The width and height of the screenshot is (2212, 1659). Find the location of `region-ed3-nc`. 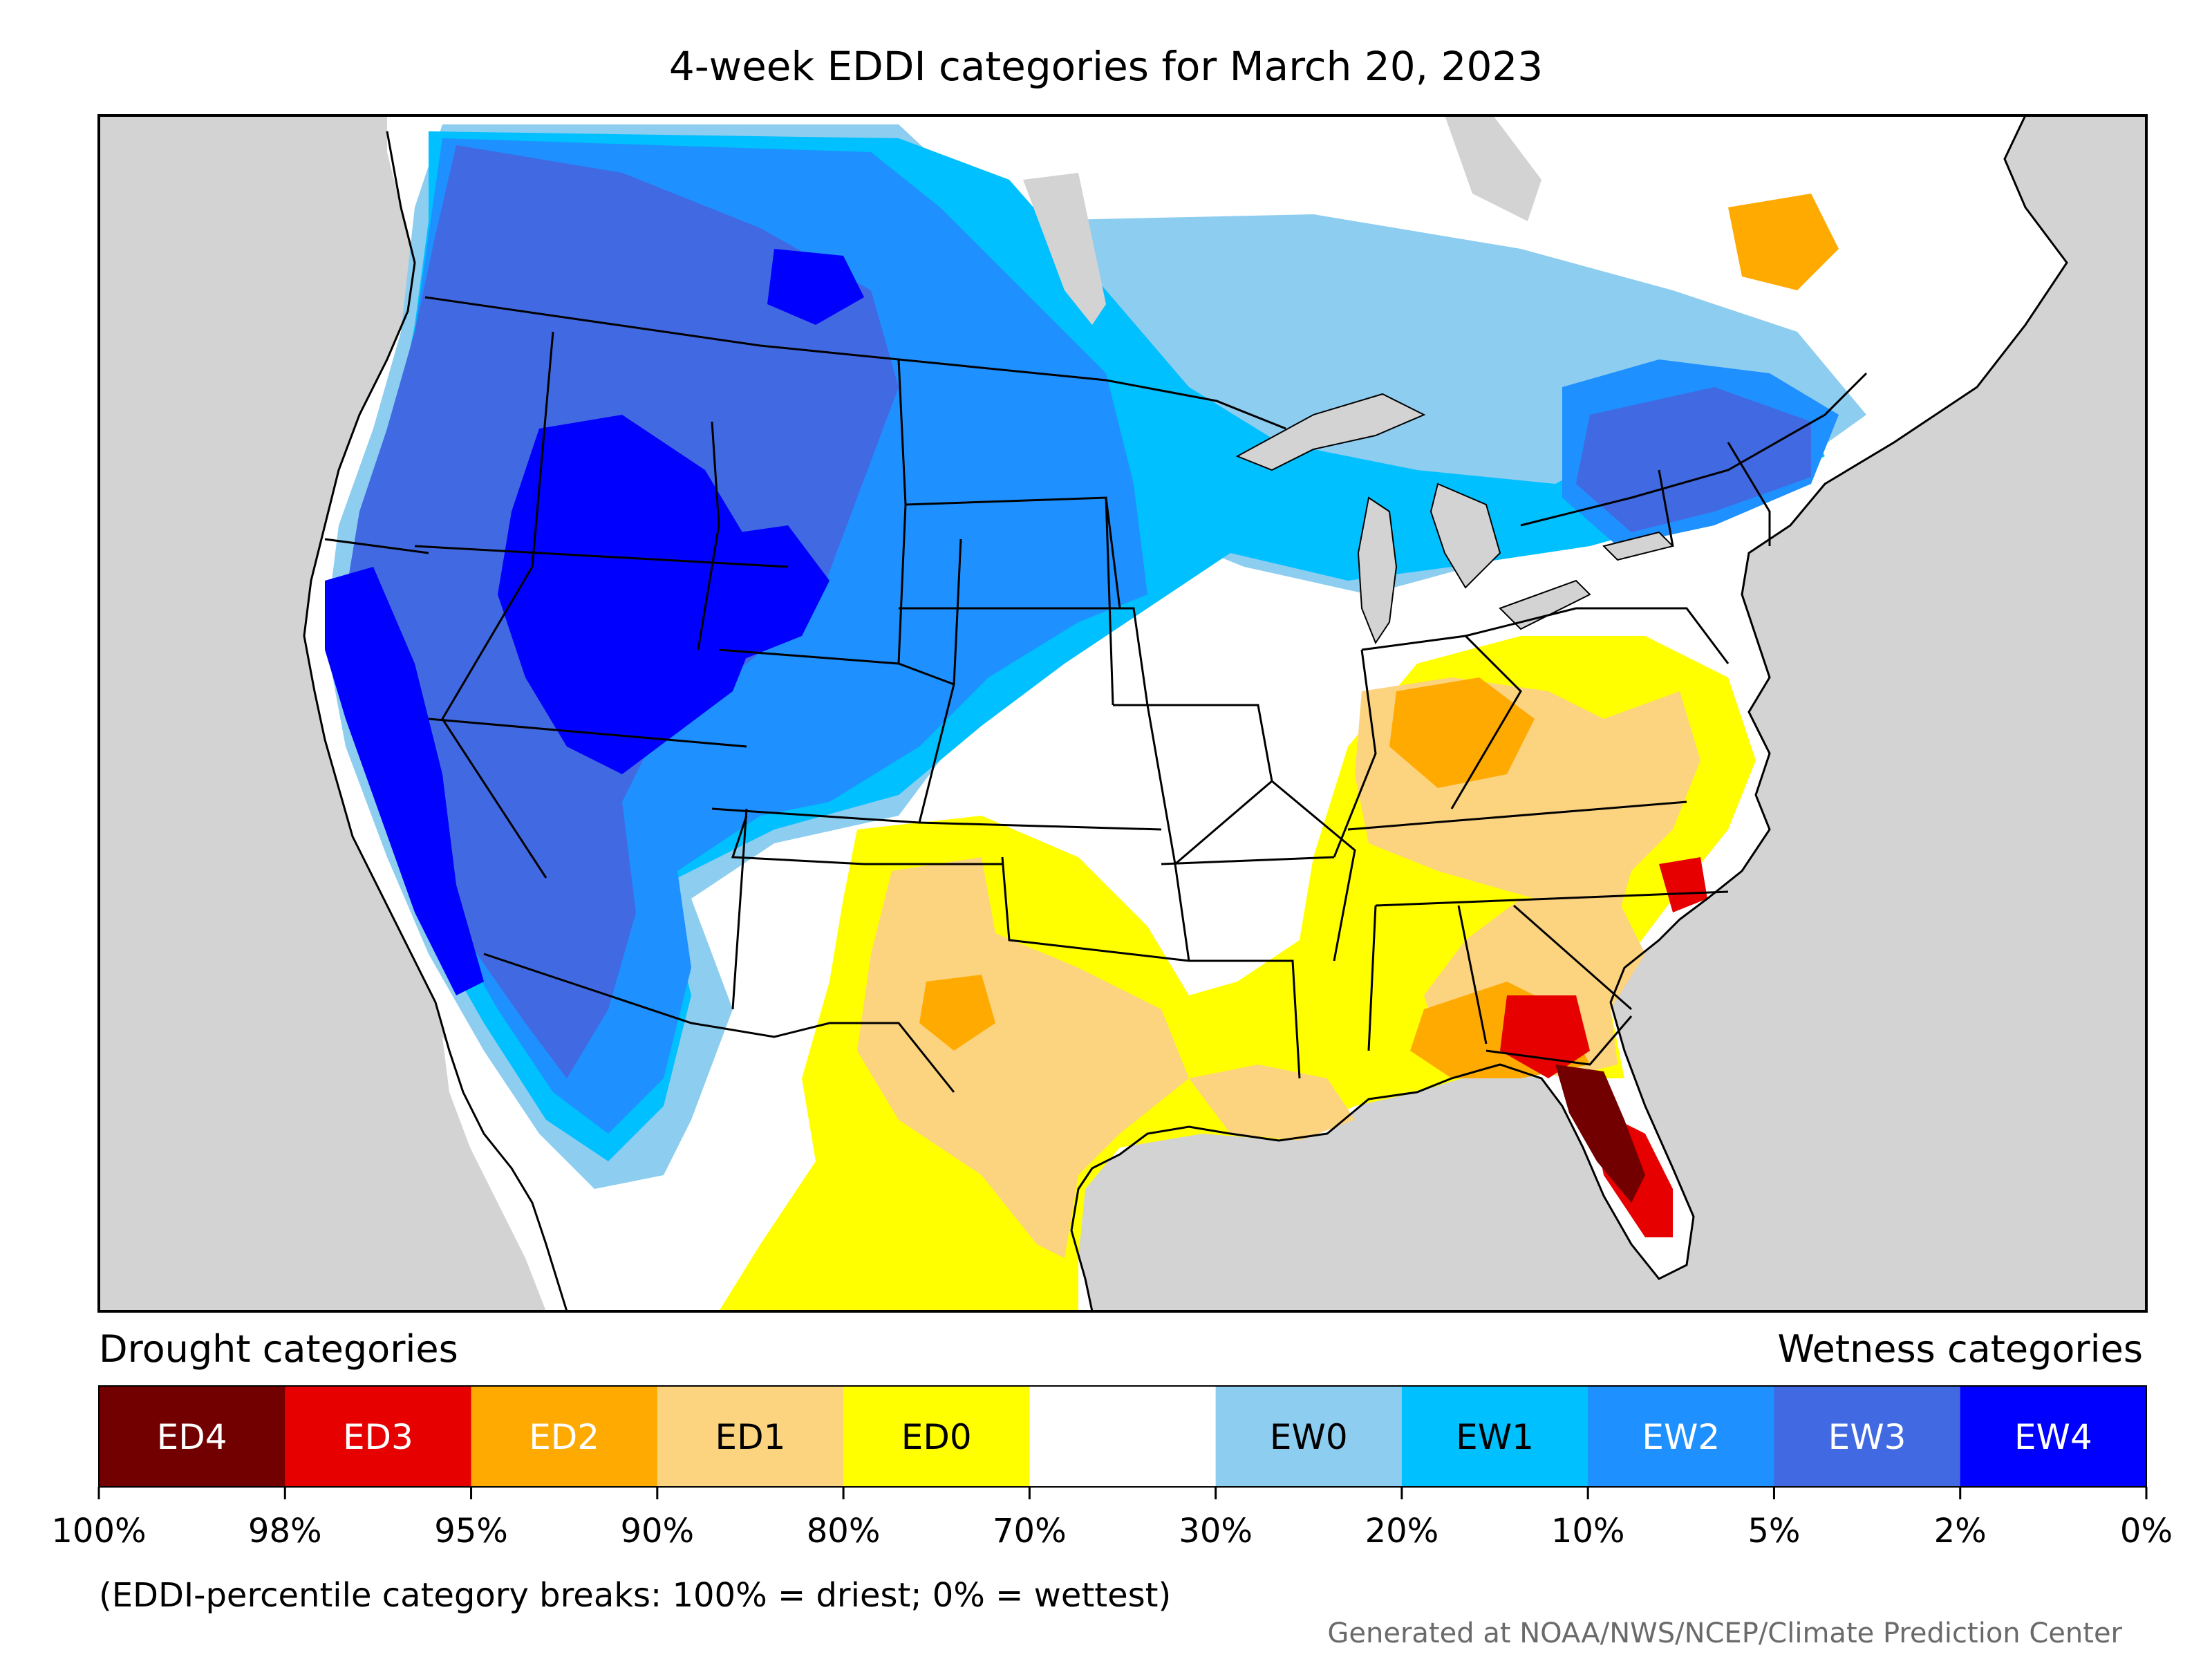

region-ed3-nc is located at coordinates (1683, 885).